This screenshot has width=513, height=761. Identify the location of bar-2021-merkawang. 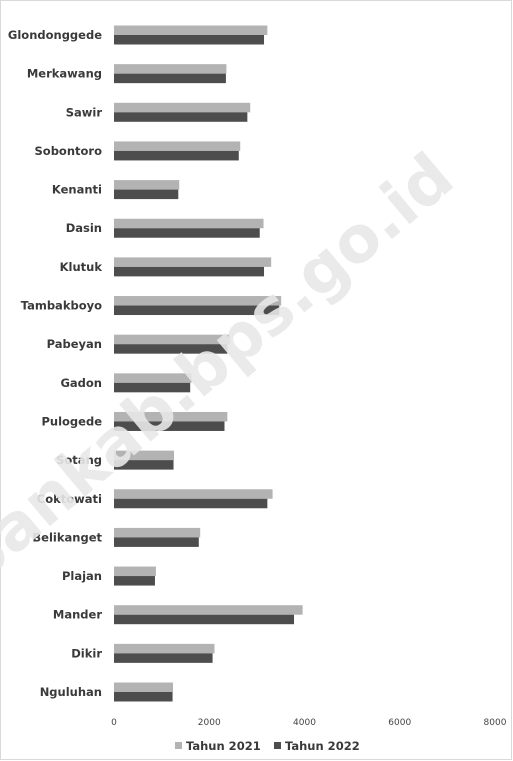
(170, 69).